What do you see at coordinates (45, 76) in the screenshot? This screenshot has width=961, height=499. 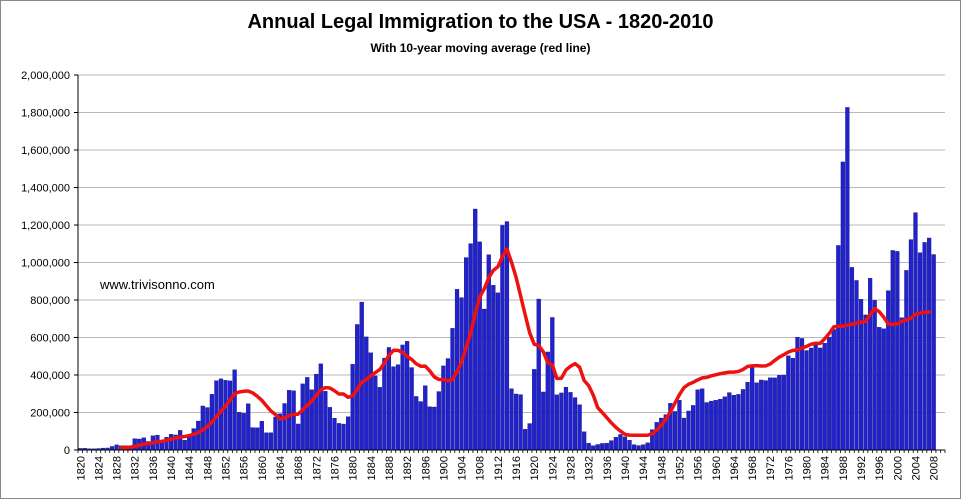 I see `y-tick-label: 2,000,000` at bounding box center [45, 76].